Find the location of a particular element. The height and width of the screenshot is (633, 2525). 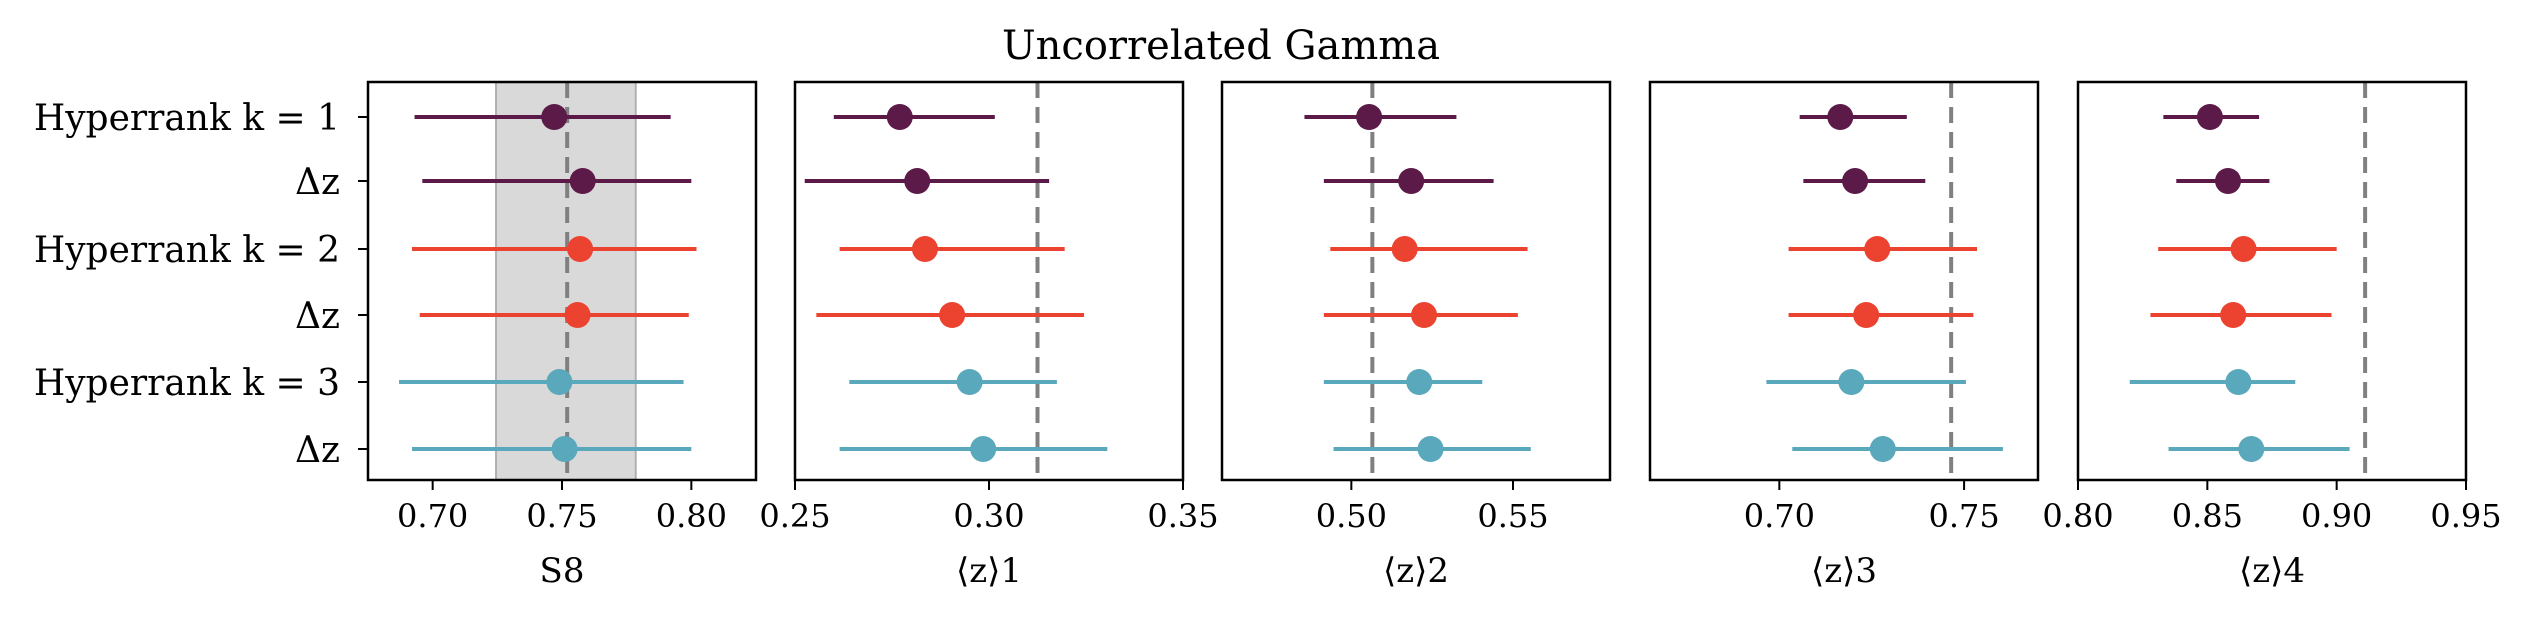

x-tick-label: 0.30 is located at coordinates (988, 516).